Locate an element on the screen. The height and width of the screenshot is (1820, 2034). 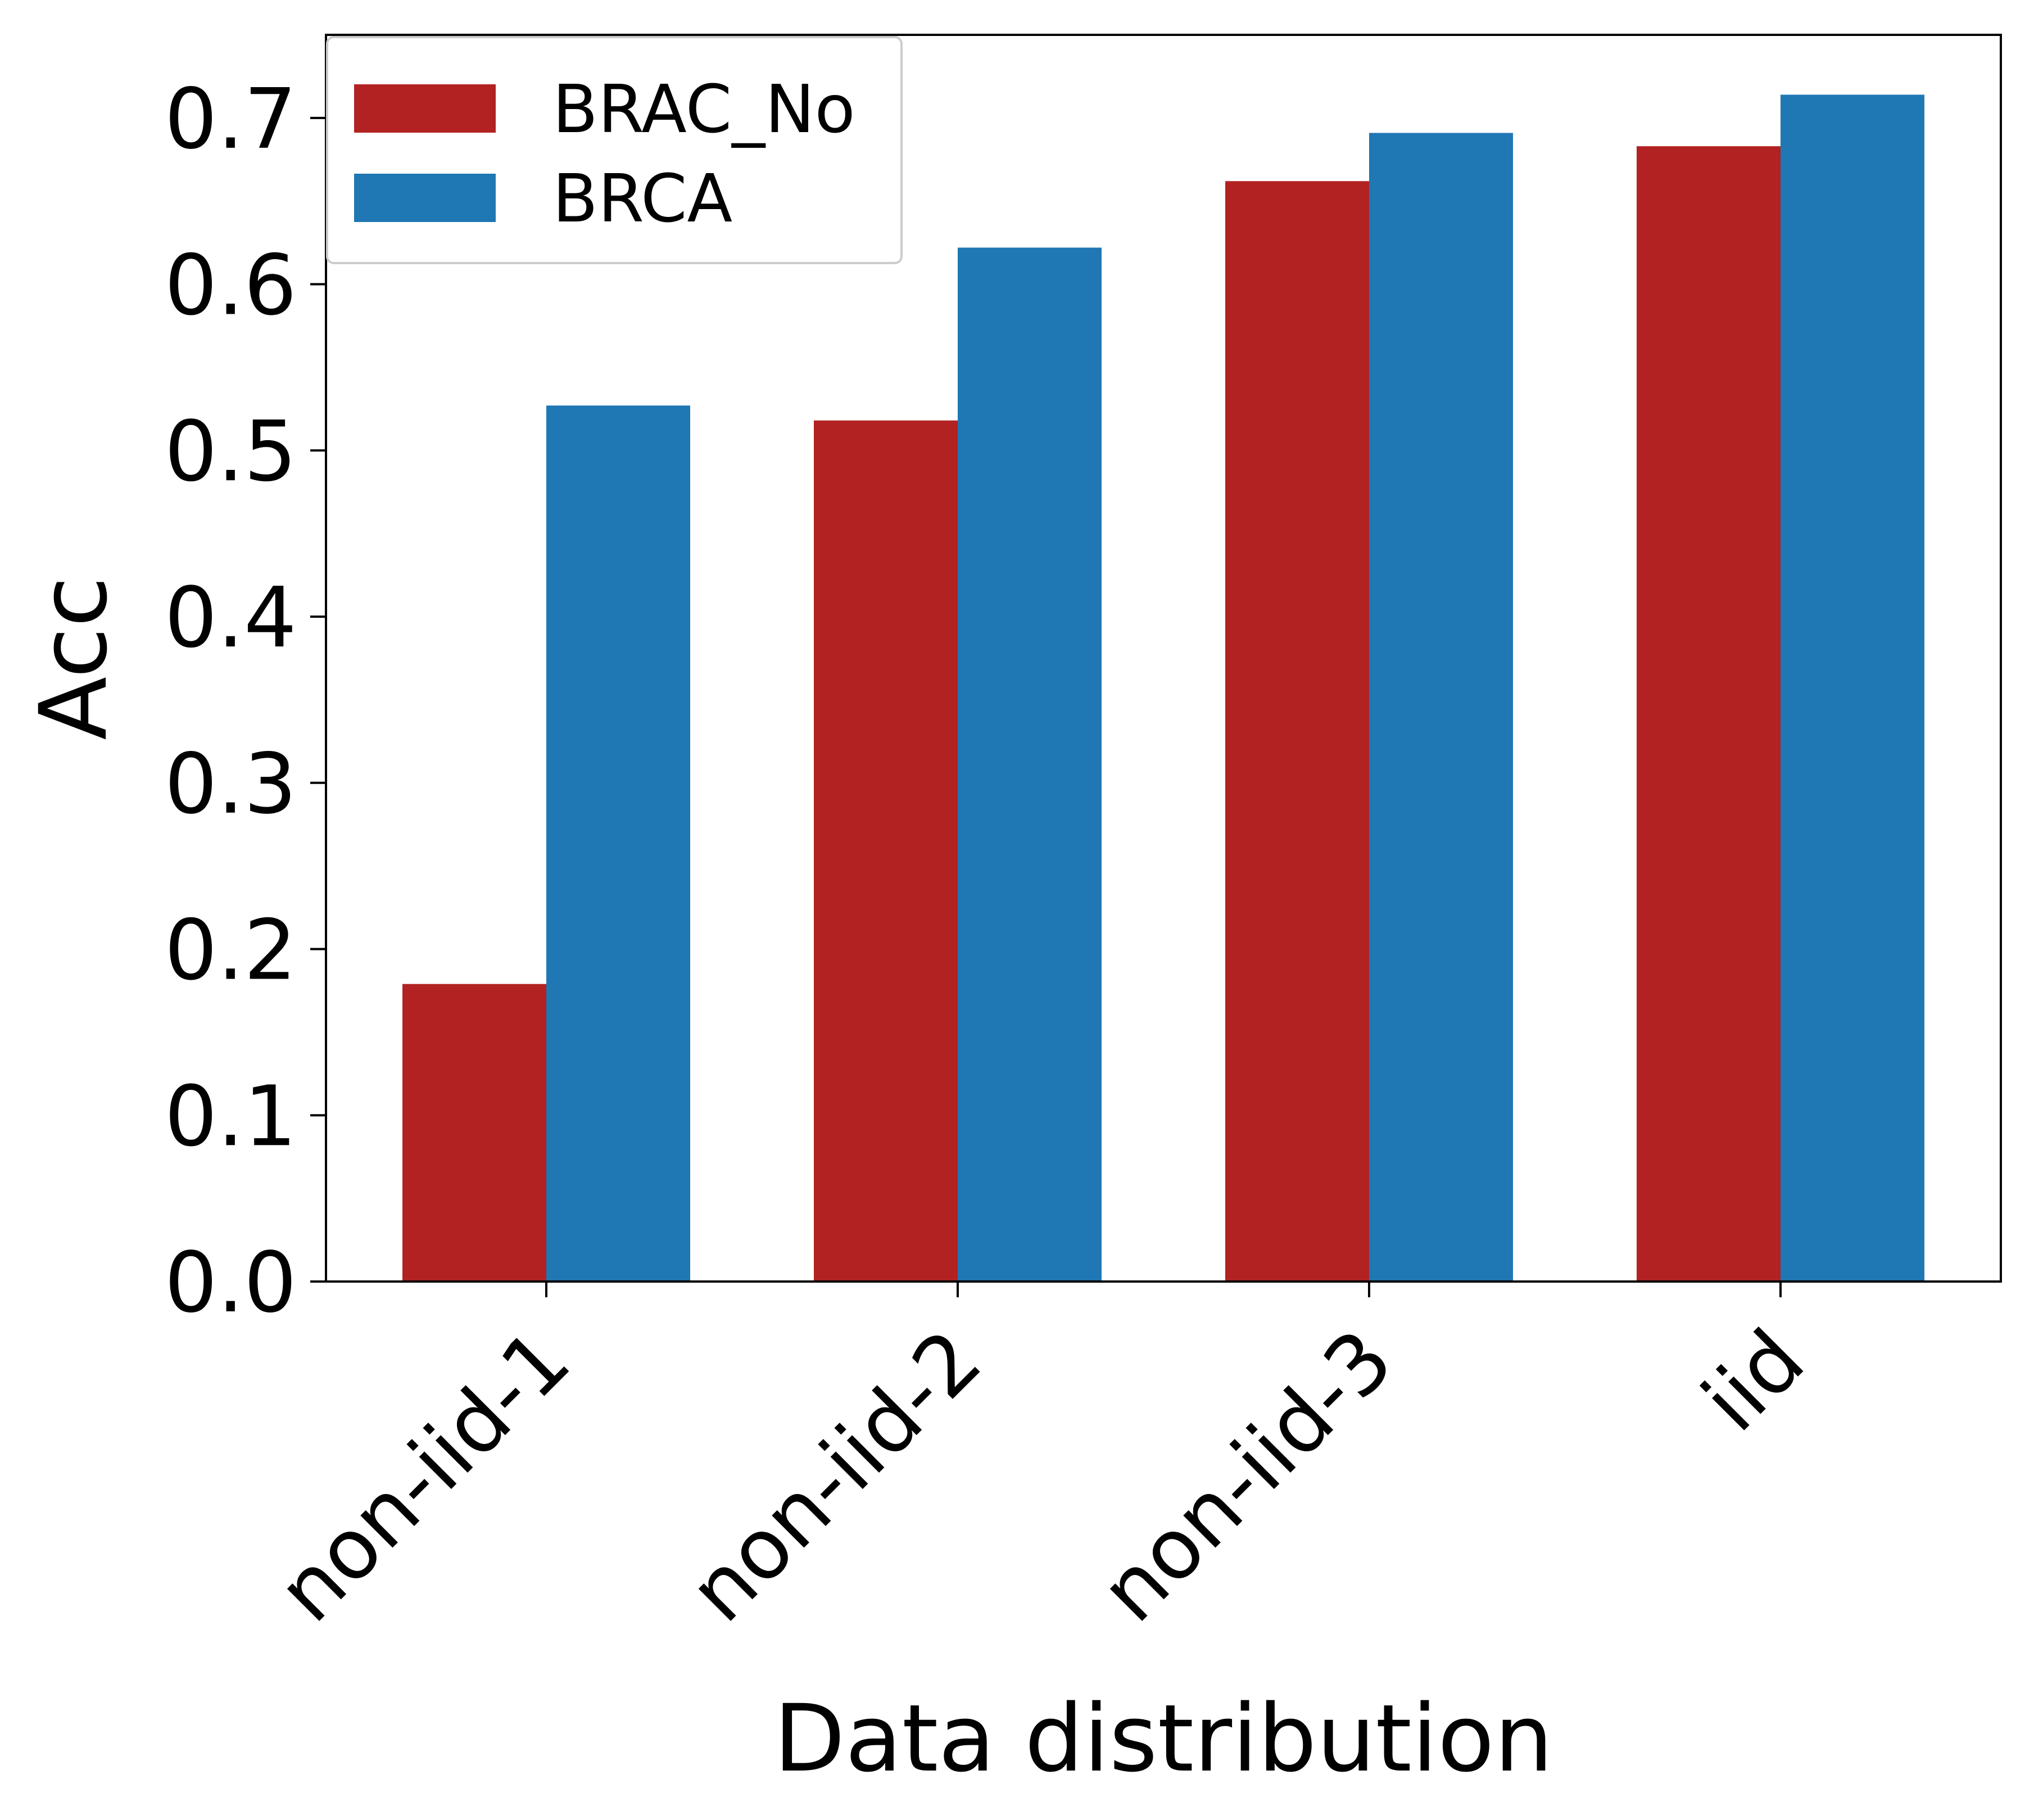
legend: BRAC_No BRCA is located at coordinates (614, 150).